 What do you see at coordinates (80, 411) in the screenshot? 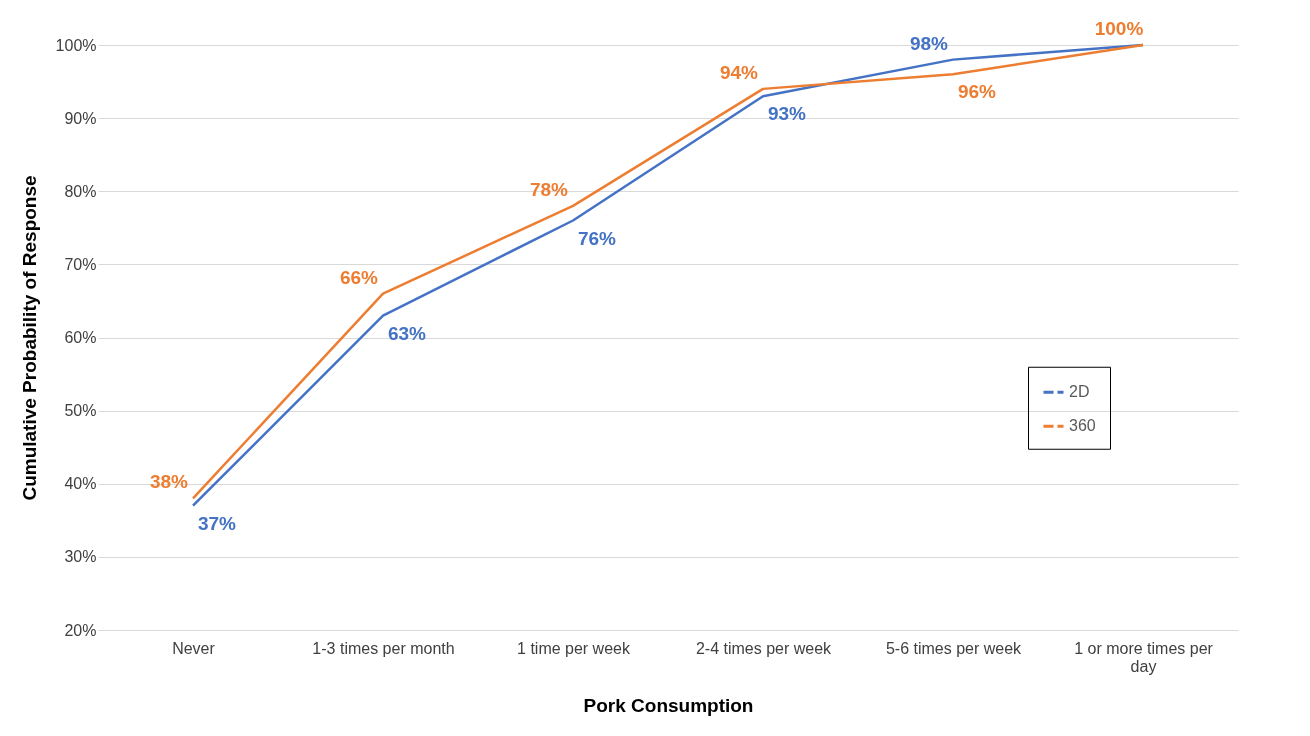
I see `y-tick-label: 50%` at bounding box center [80, 411].